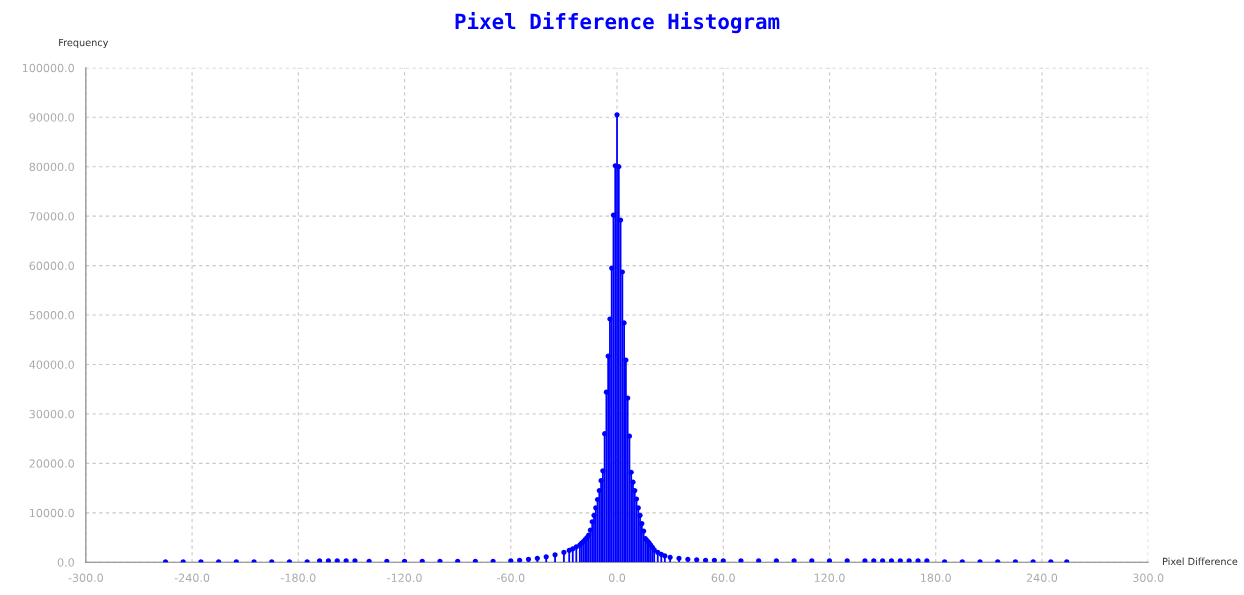 This screenshot has width=1244, height=595. What do you see at coordinates (404, 577) in the screenshot?
I see `x-tick-label: -120.0` at bounding box center [404, 577].